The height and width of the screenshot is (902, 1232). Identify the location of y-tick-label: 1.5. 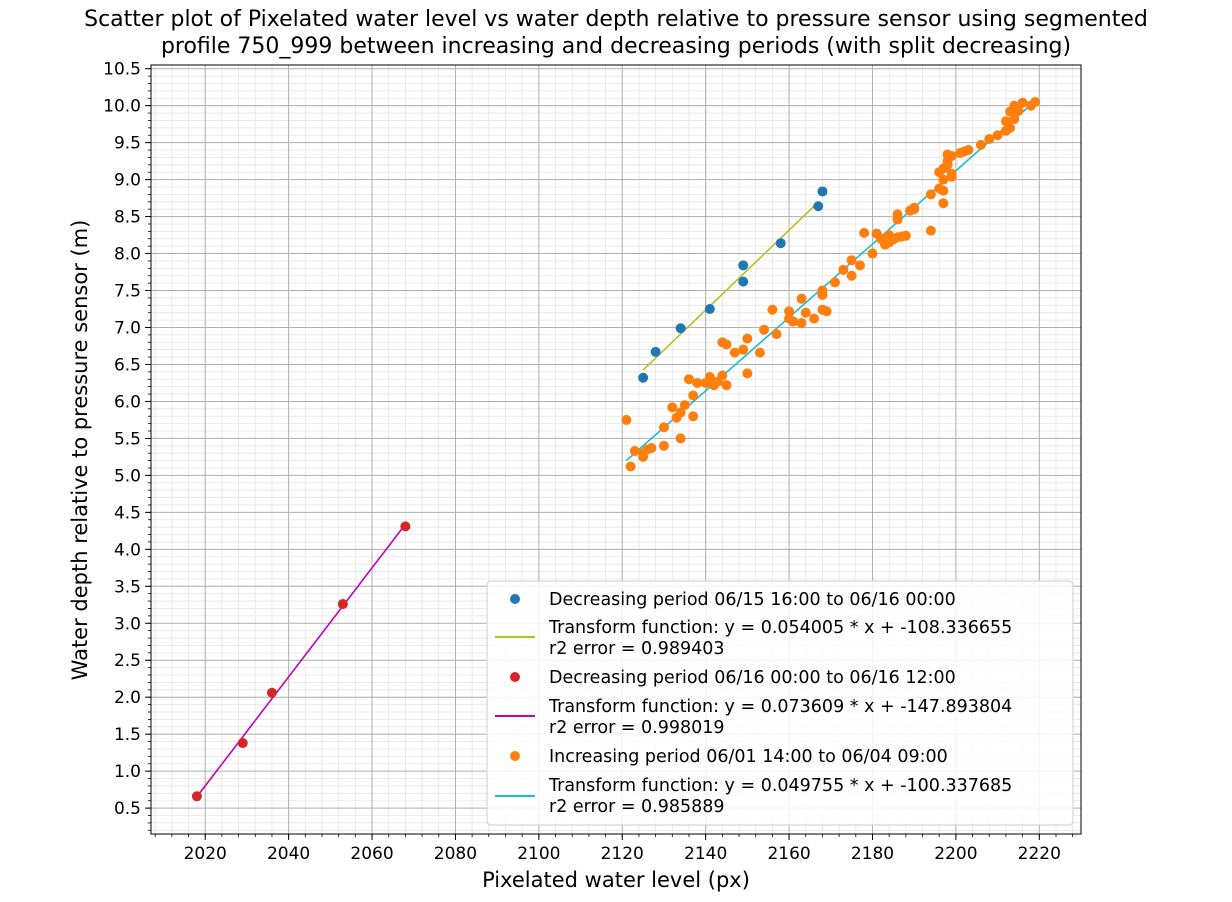
(127, 735).